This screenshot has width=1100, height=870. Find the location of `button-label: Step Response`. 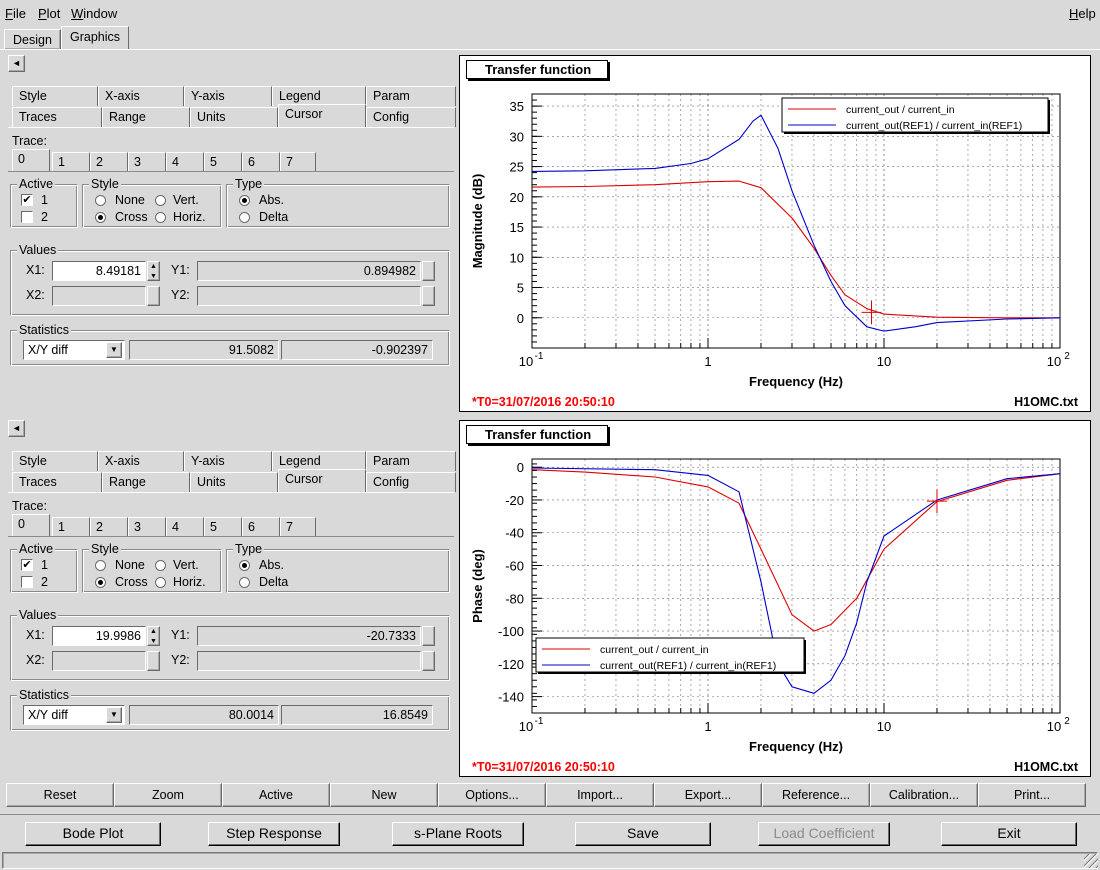

button-label: Step Response is located at coordinates (274, 833).